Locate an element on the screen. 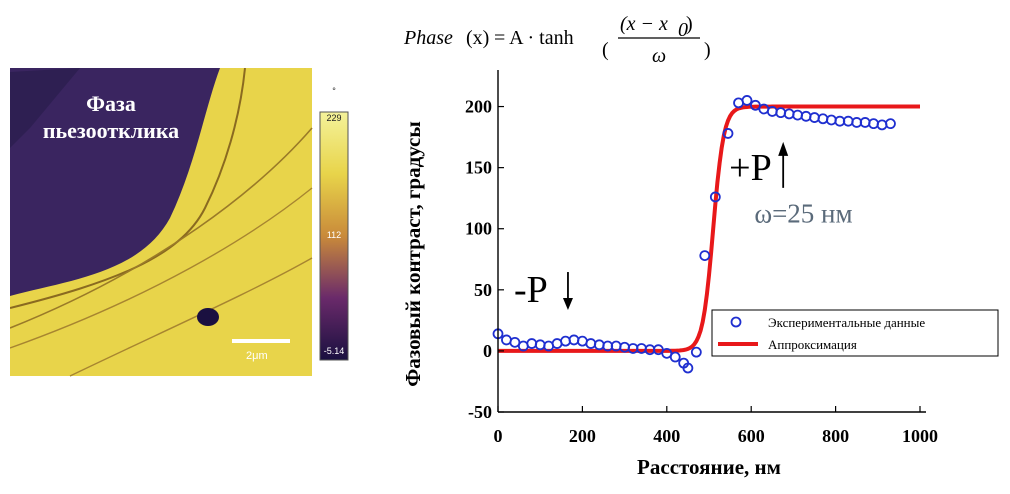 The width and height of the screenshot is (1010, 494). formula-paren-close: ) is located at coordinates (707, 50).